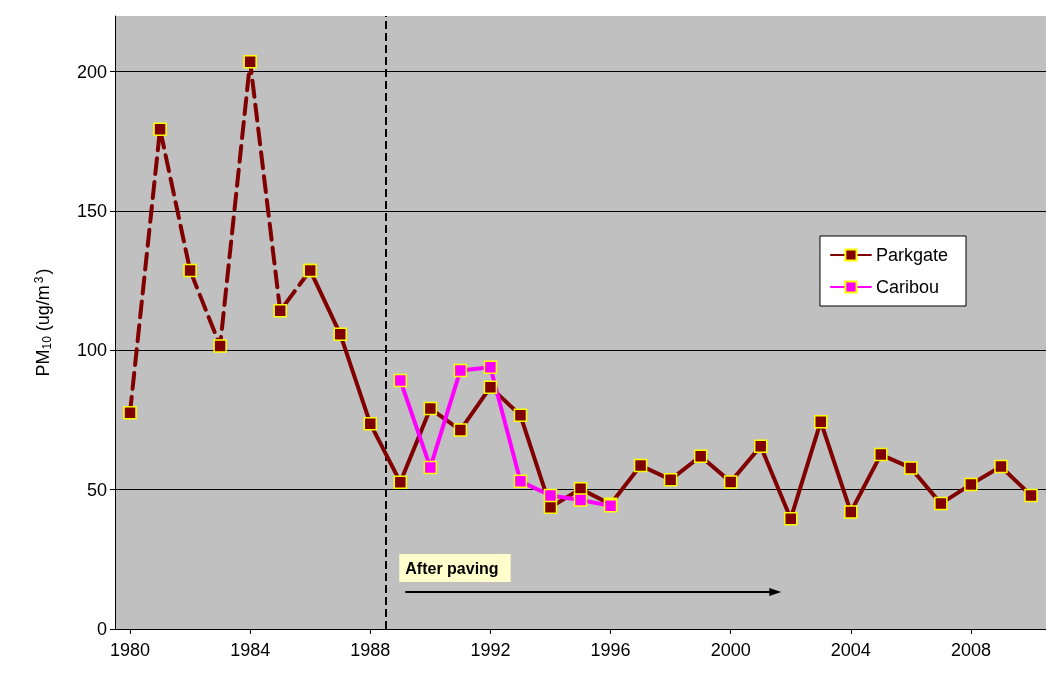 The height and width of the screenshot is (687, 1054). What do you see at coordinates (91, 71) in the screenshot?
I see `y-tick-label: 200` at bounding box center [91, 71].